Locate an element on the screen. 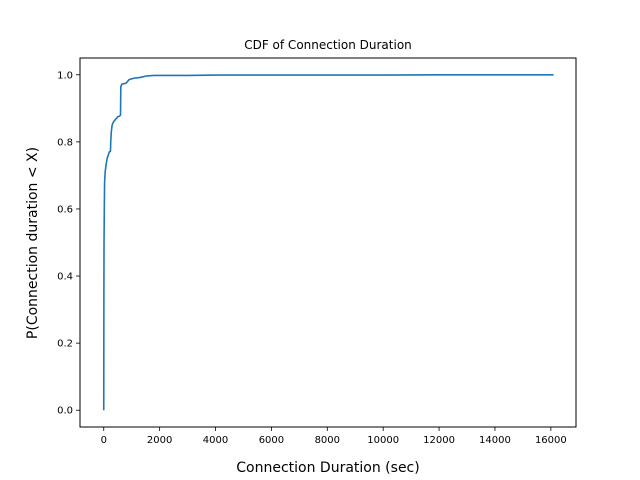  x-axis-ticks: 0 2000 4000 6000 8000 10000 12000 14000 16000 is located at coordinates (334, 436).